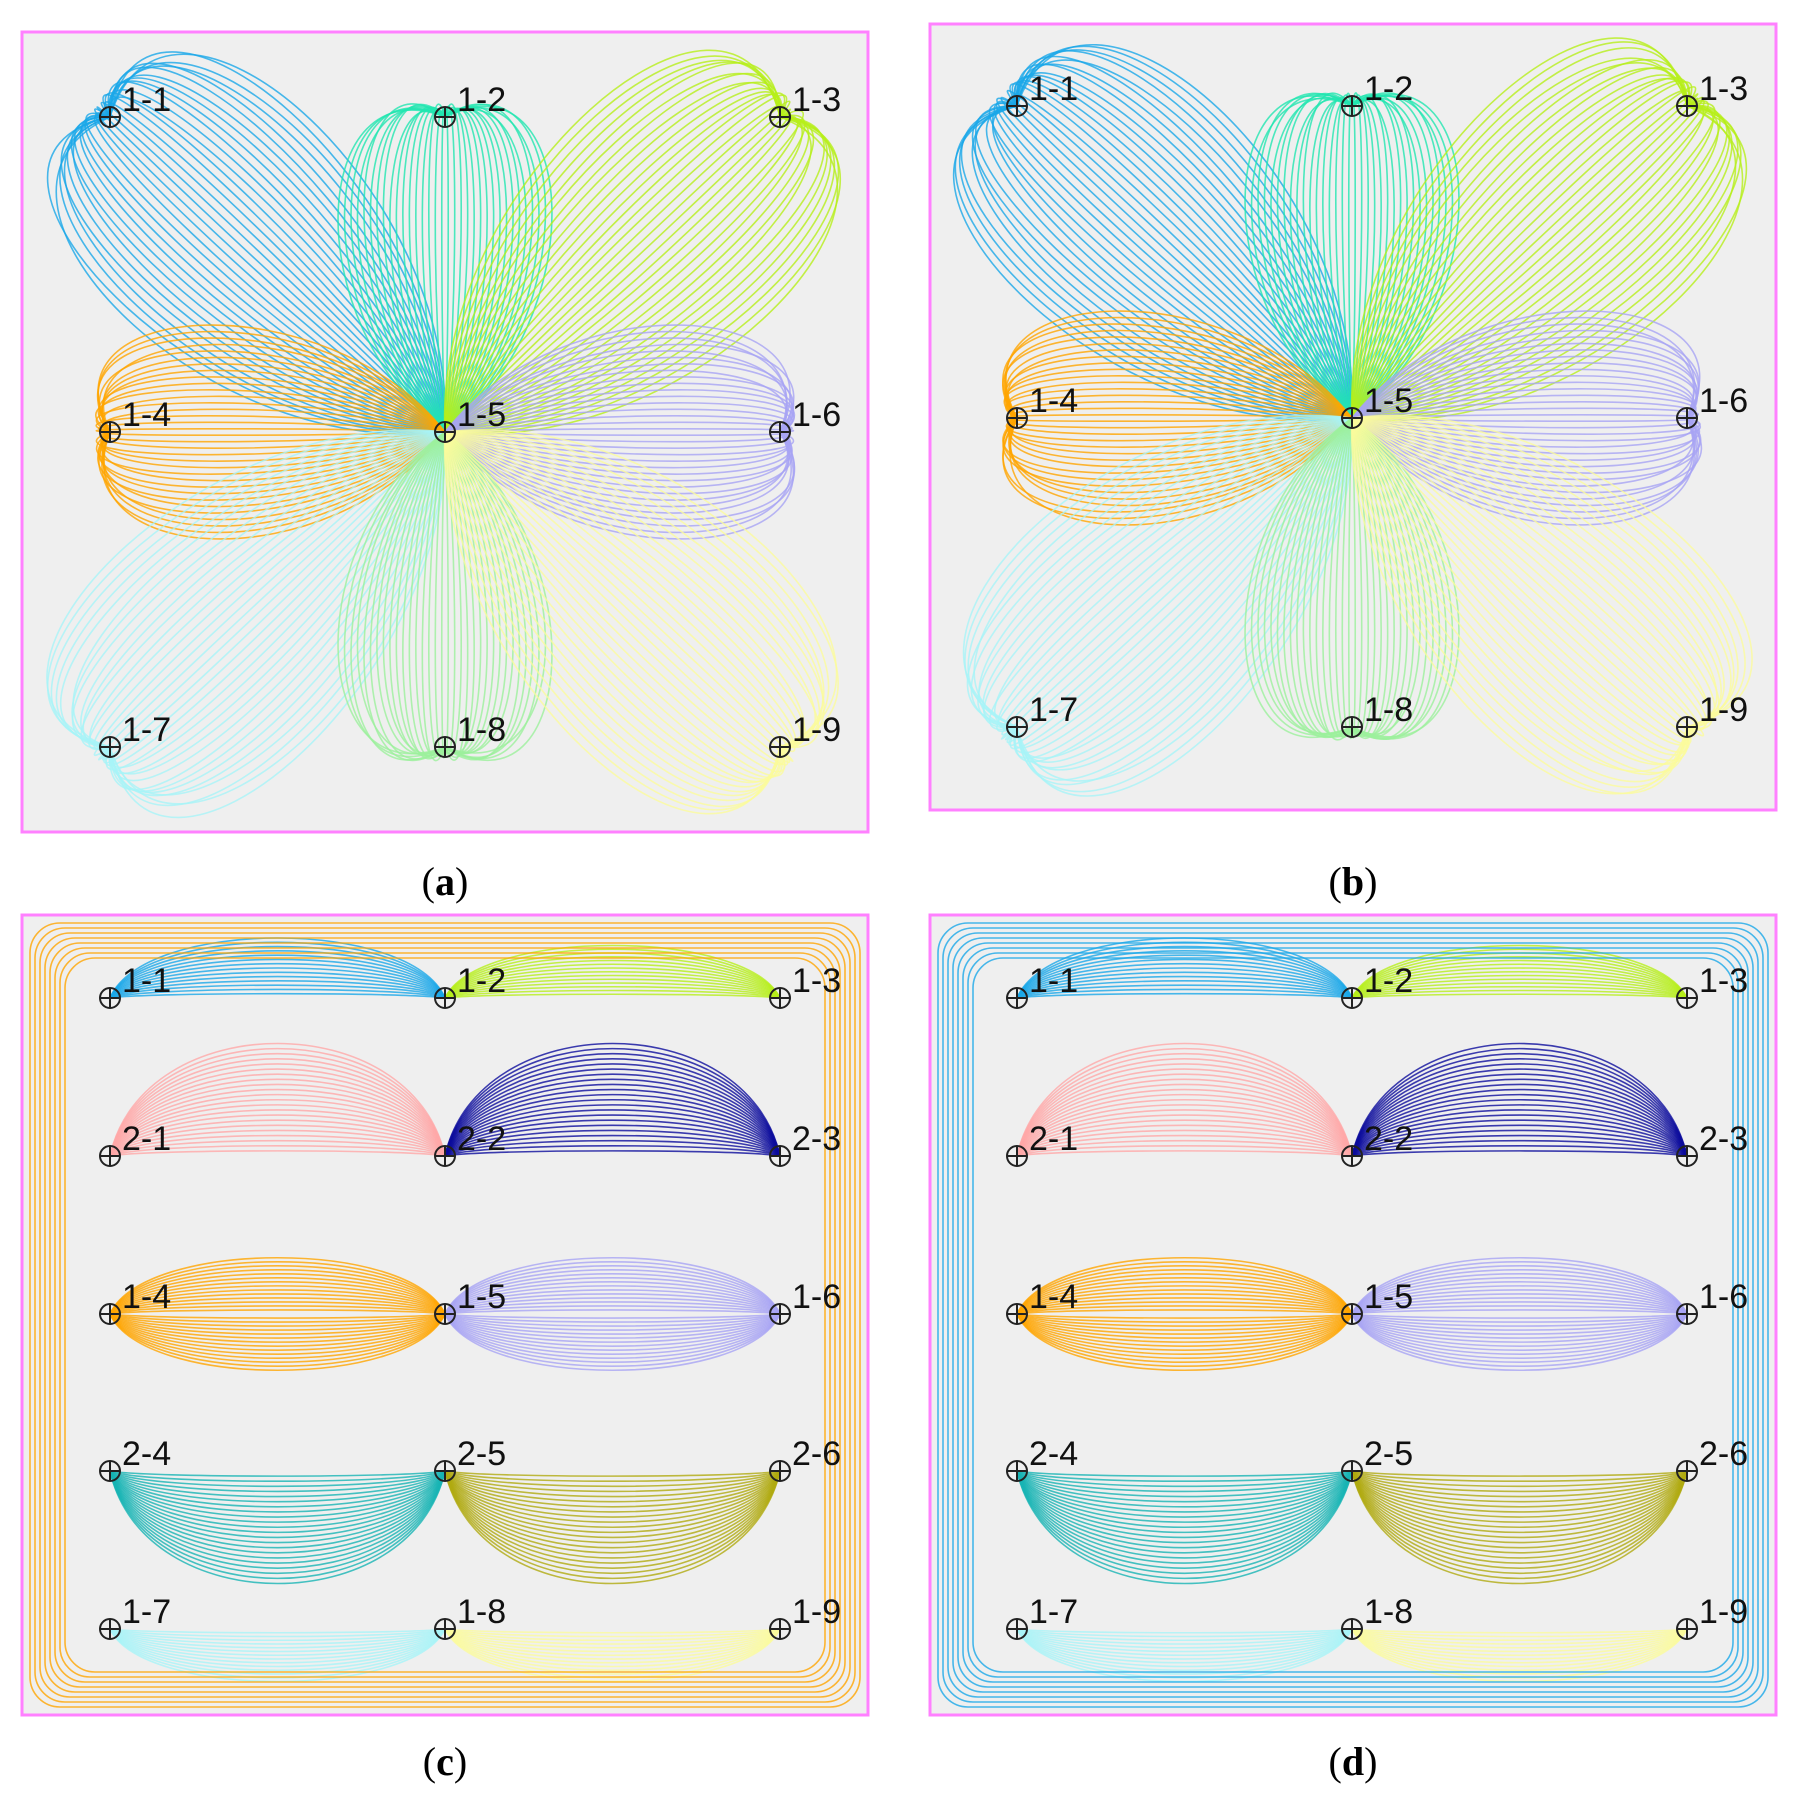 This screenshot has width=1796, height=1796. What do you see at coordinates (1353, 881) in the screenshot?
I see `panel-caption: (b)` at bounding box center [1353, 881].